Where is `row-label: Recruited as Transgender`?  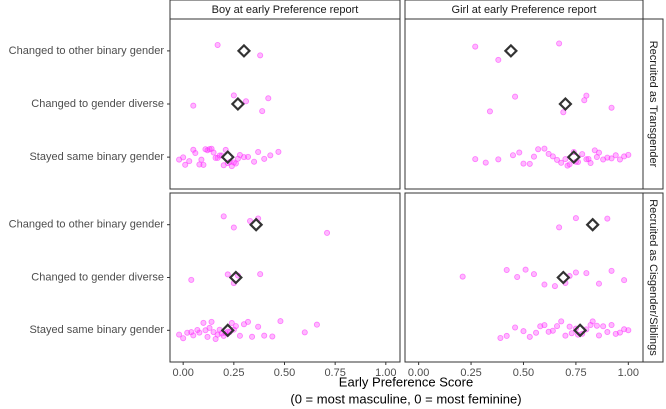
row-label: Recruited as Transgender is located at coordinates (653, 104).